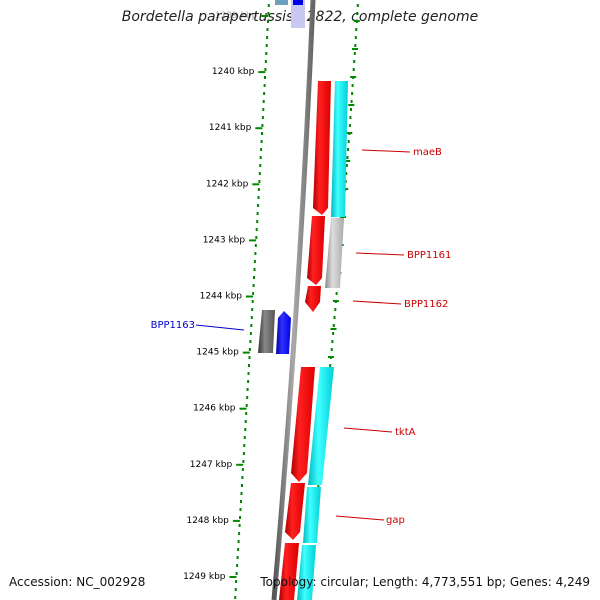  What do you see at coordinates (405, 432) in the screenshot?
I see `gene-label-tkta: tktA` at bounding box center [405, 432].